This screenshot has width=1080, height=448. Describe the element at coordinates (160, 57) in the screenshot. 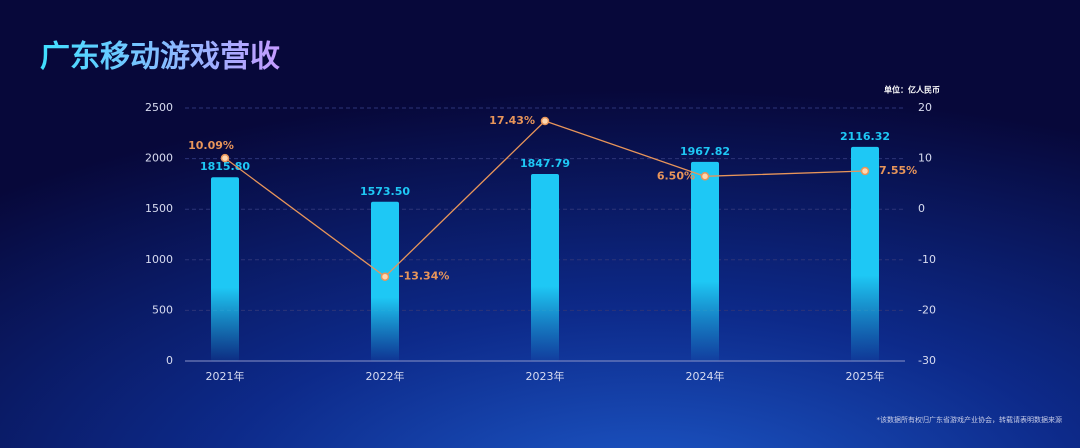

I see `chart-title: 广东移动游戏营收` at that location.